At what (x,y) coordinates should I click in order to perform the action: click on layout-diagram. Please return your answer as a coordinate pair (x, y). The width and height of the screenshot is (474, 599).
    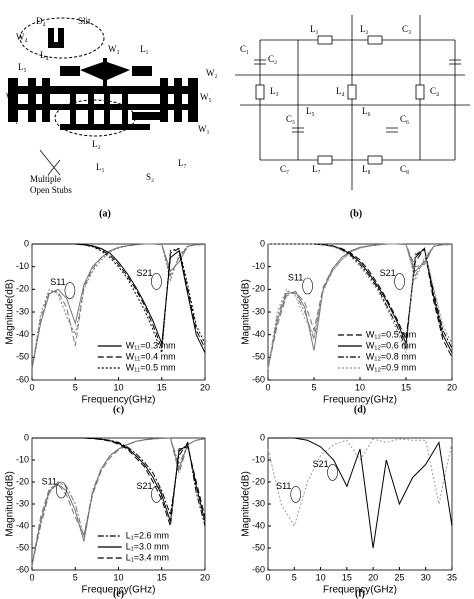
    Looking at the image, I should click on (103, 96).